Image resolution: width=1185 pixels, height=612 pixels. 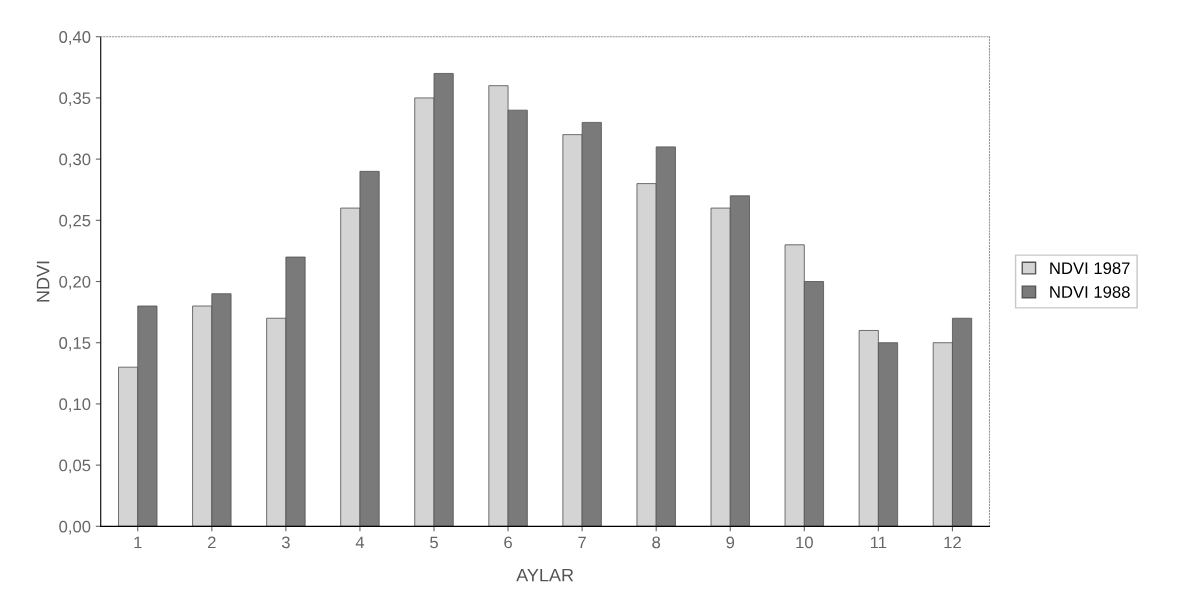 I want to click on y-tick-label: 0,20, so click(x=75, y=282).